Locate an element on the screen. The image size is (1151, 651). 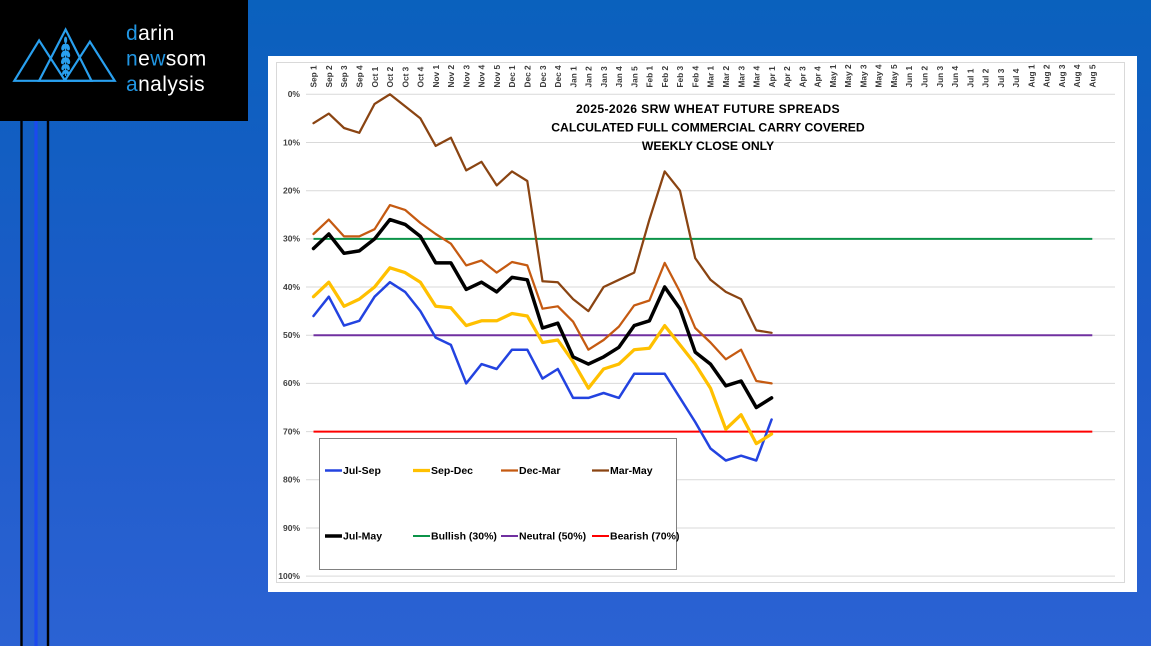
svg-text: Nov 2 is located at coordinates (451, 76).